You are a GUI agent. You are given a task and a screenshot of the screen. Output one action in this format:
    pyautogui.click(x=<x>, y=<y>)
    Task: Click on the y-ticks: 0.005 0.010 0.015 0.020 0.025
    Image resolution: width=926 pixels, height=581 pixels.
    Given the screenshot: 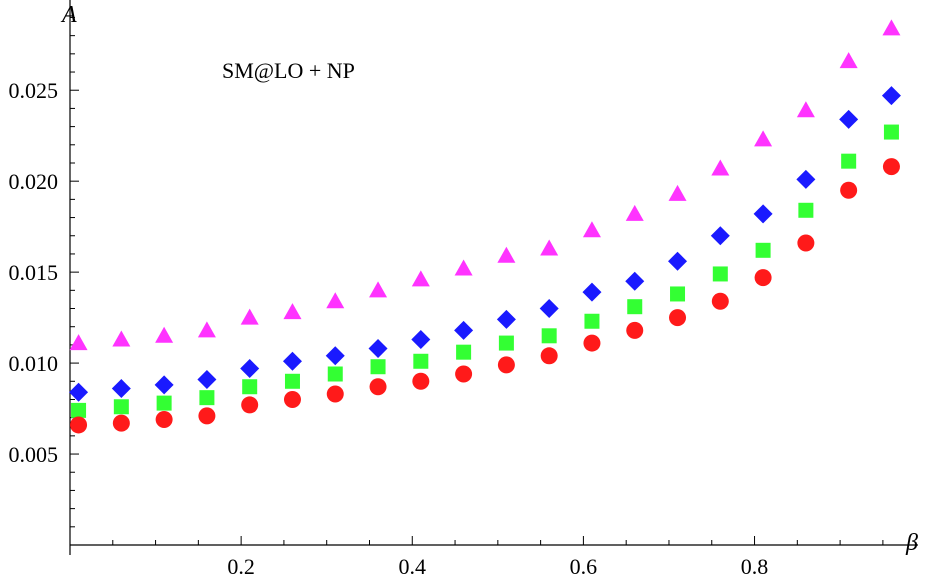 What is the action you would take?
    pyautogui.click(x=44, y=272)
    